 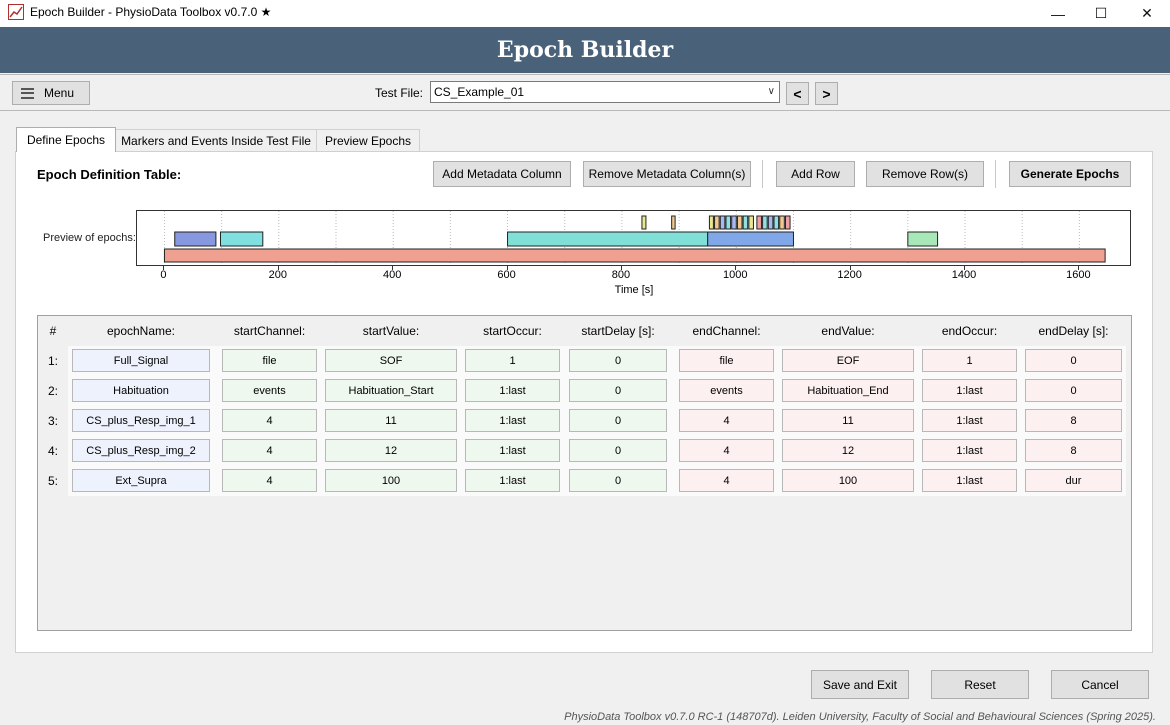 What do you see at coordinates (826, 93) in the screenshot?
I see `next-file-button: >` at bounding box center [826, 93].